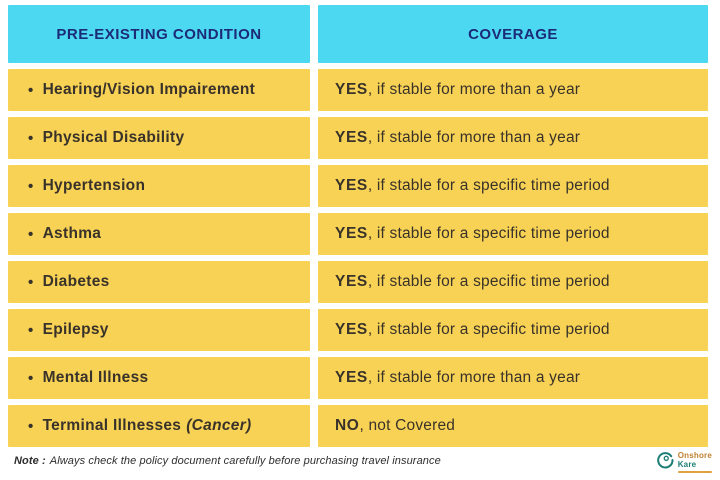  I want to click on logo-text: Onshore Kare, so click(694, 462).